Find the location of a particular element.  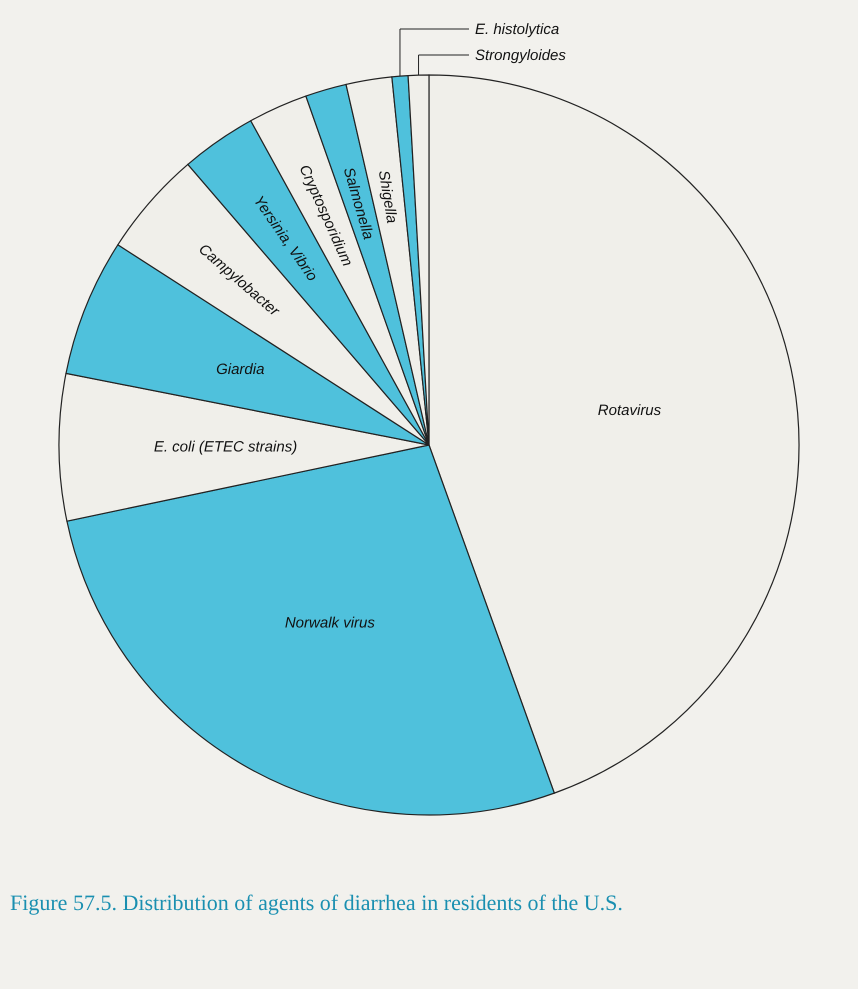

text: Figure 57.5. Distribution of agents of diarrhea in residents of the U.S. is located at coordinates (316, 902).